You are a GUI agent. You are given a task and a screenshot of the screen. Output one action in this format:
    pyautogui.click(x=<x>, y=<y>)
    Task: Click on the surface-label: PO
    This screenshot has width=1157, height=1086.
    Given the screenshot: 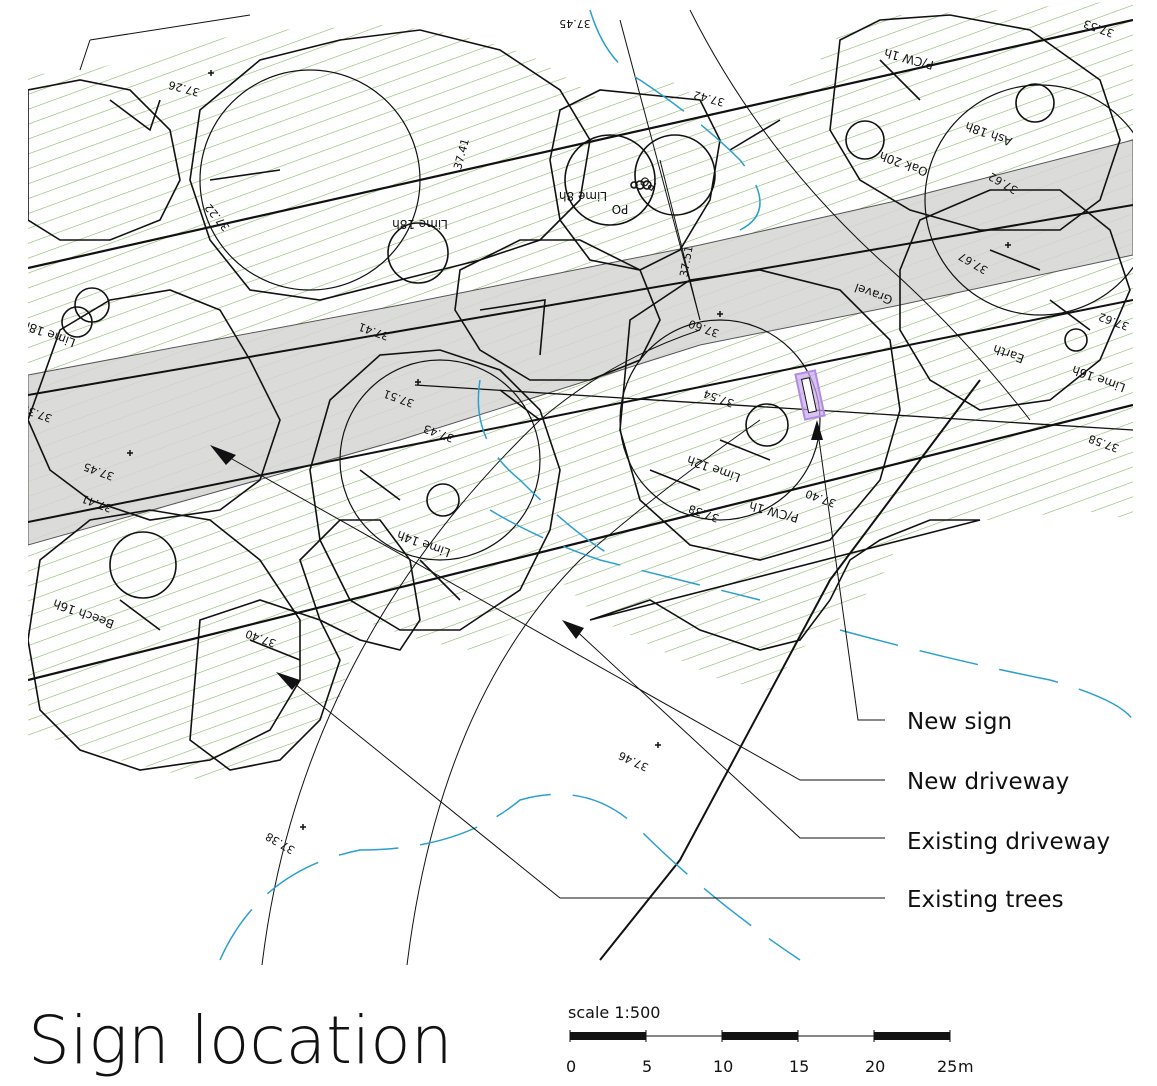 What is the action you would take?
    pyautogui.click(x=620, y=209)
    